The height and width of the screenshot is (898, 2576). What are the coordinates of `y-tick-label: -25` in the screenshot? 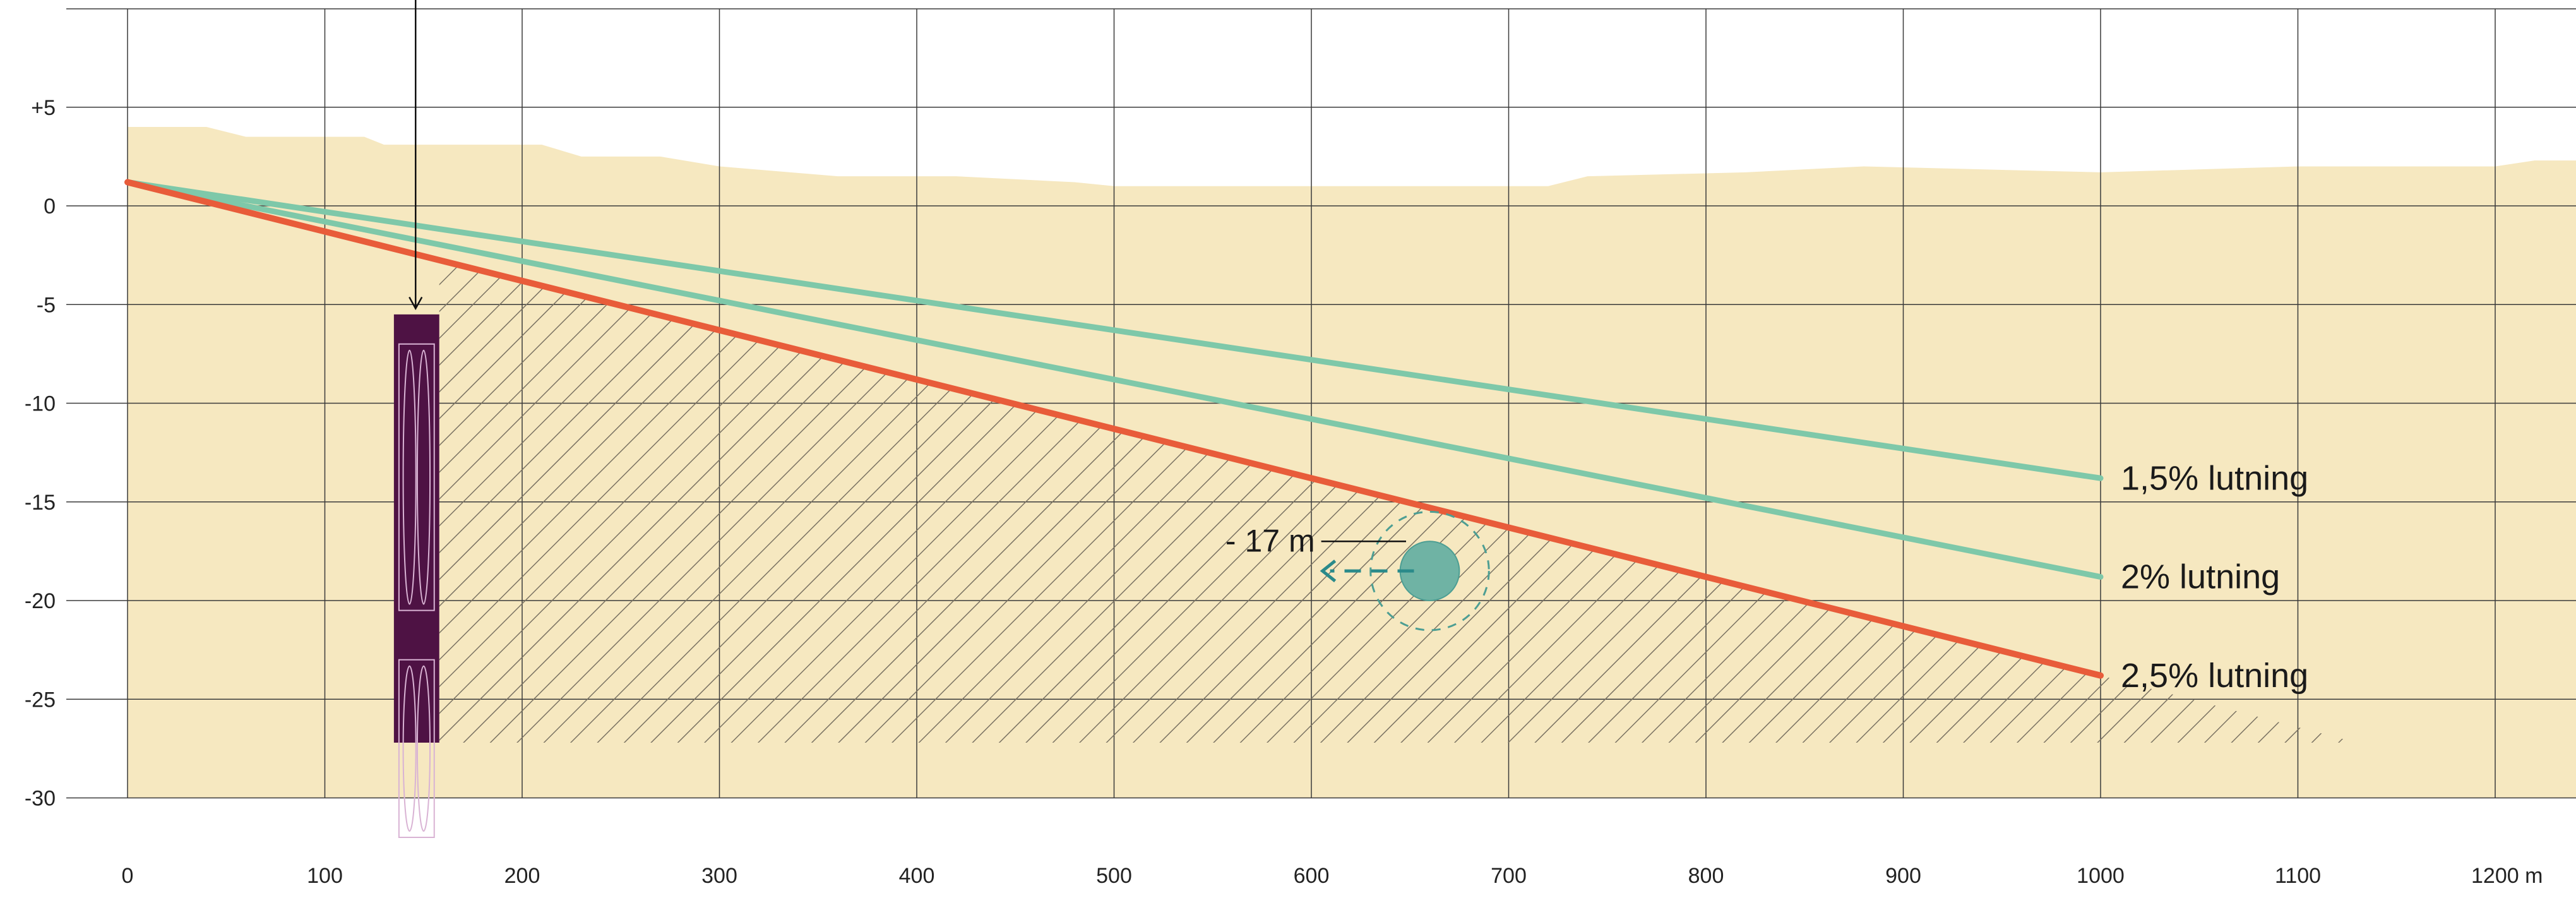 It's located at (40, 700).